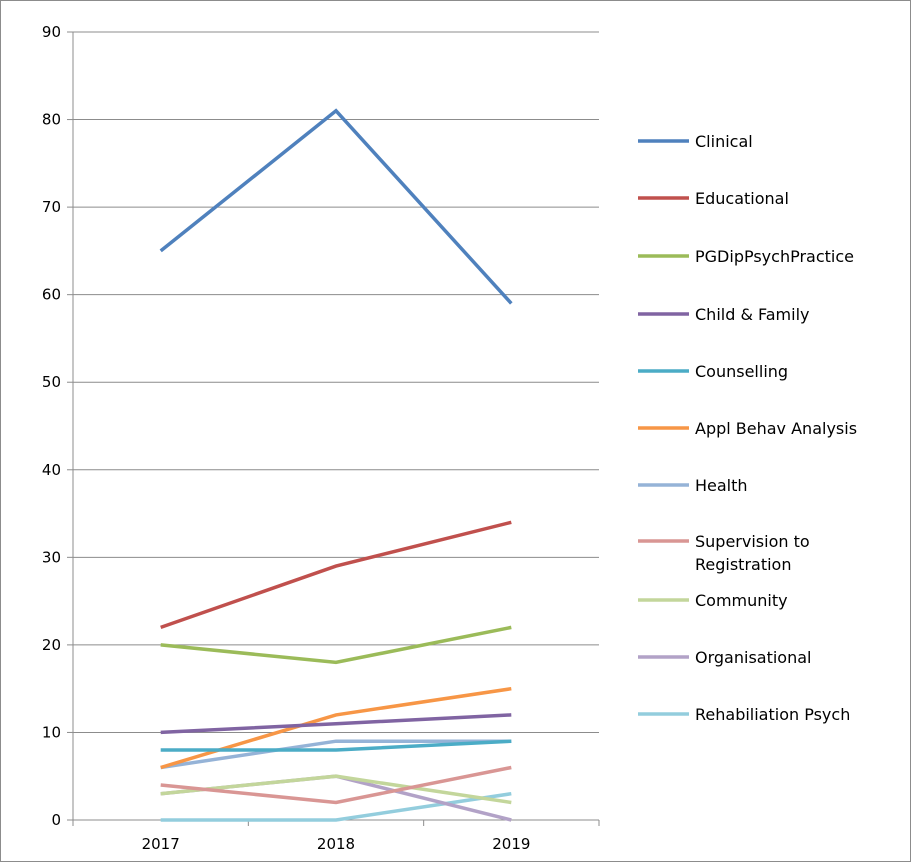 The height and width of the screenshot is (862, 911). I want to click on series-line-health, so click(336, 754).